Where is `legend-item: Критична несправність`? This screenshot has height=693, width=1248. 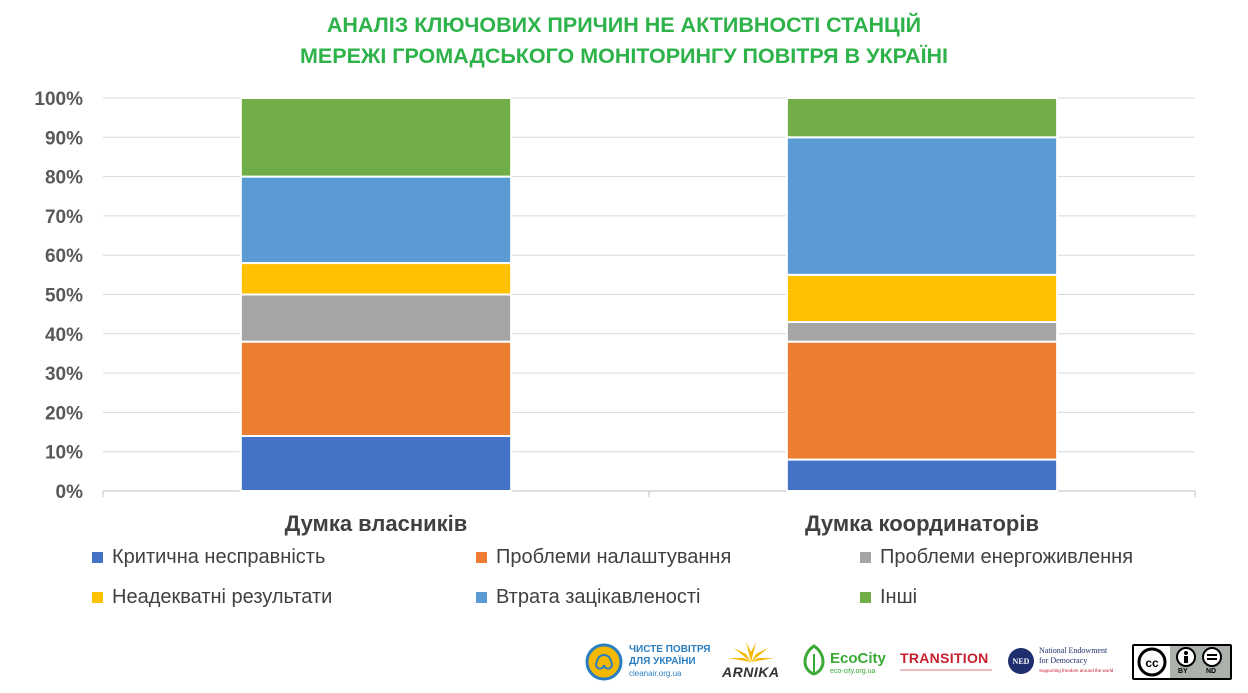 legend-item: Критична несправність is located at coordinates (208, 557).